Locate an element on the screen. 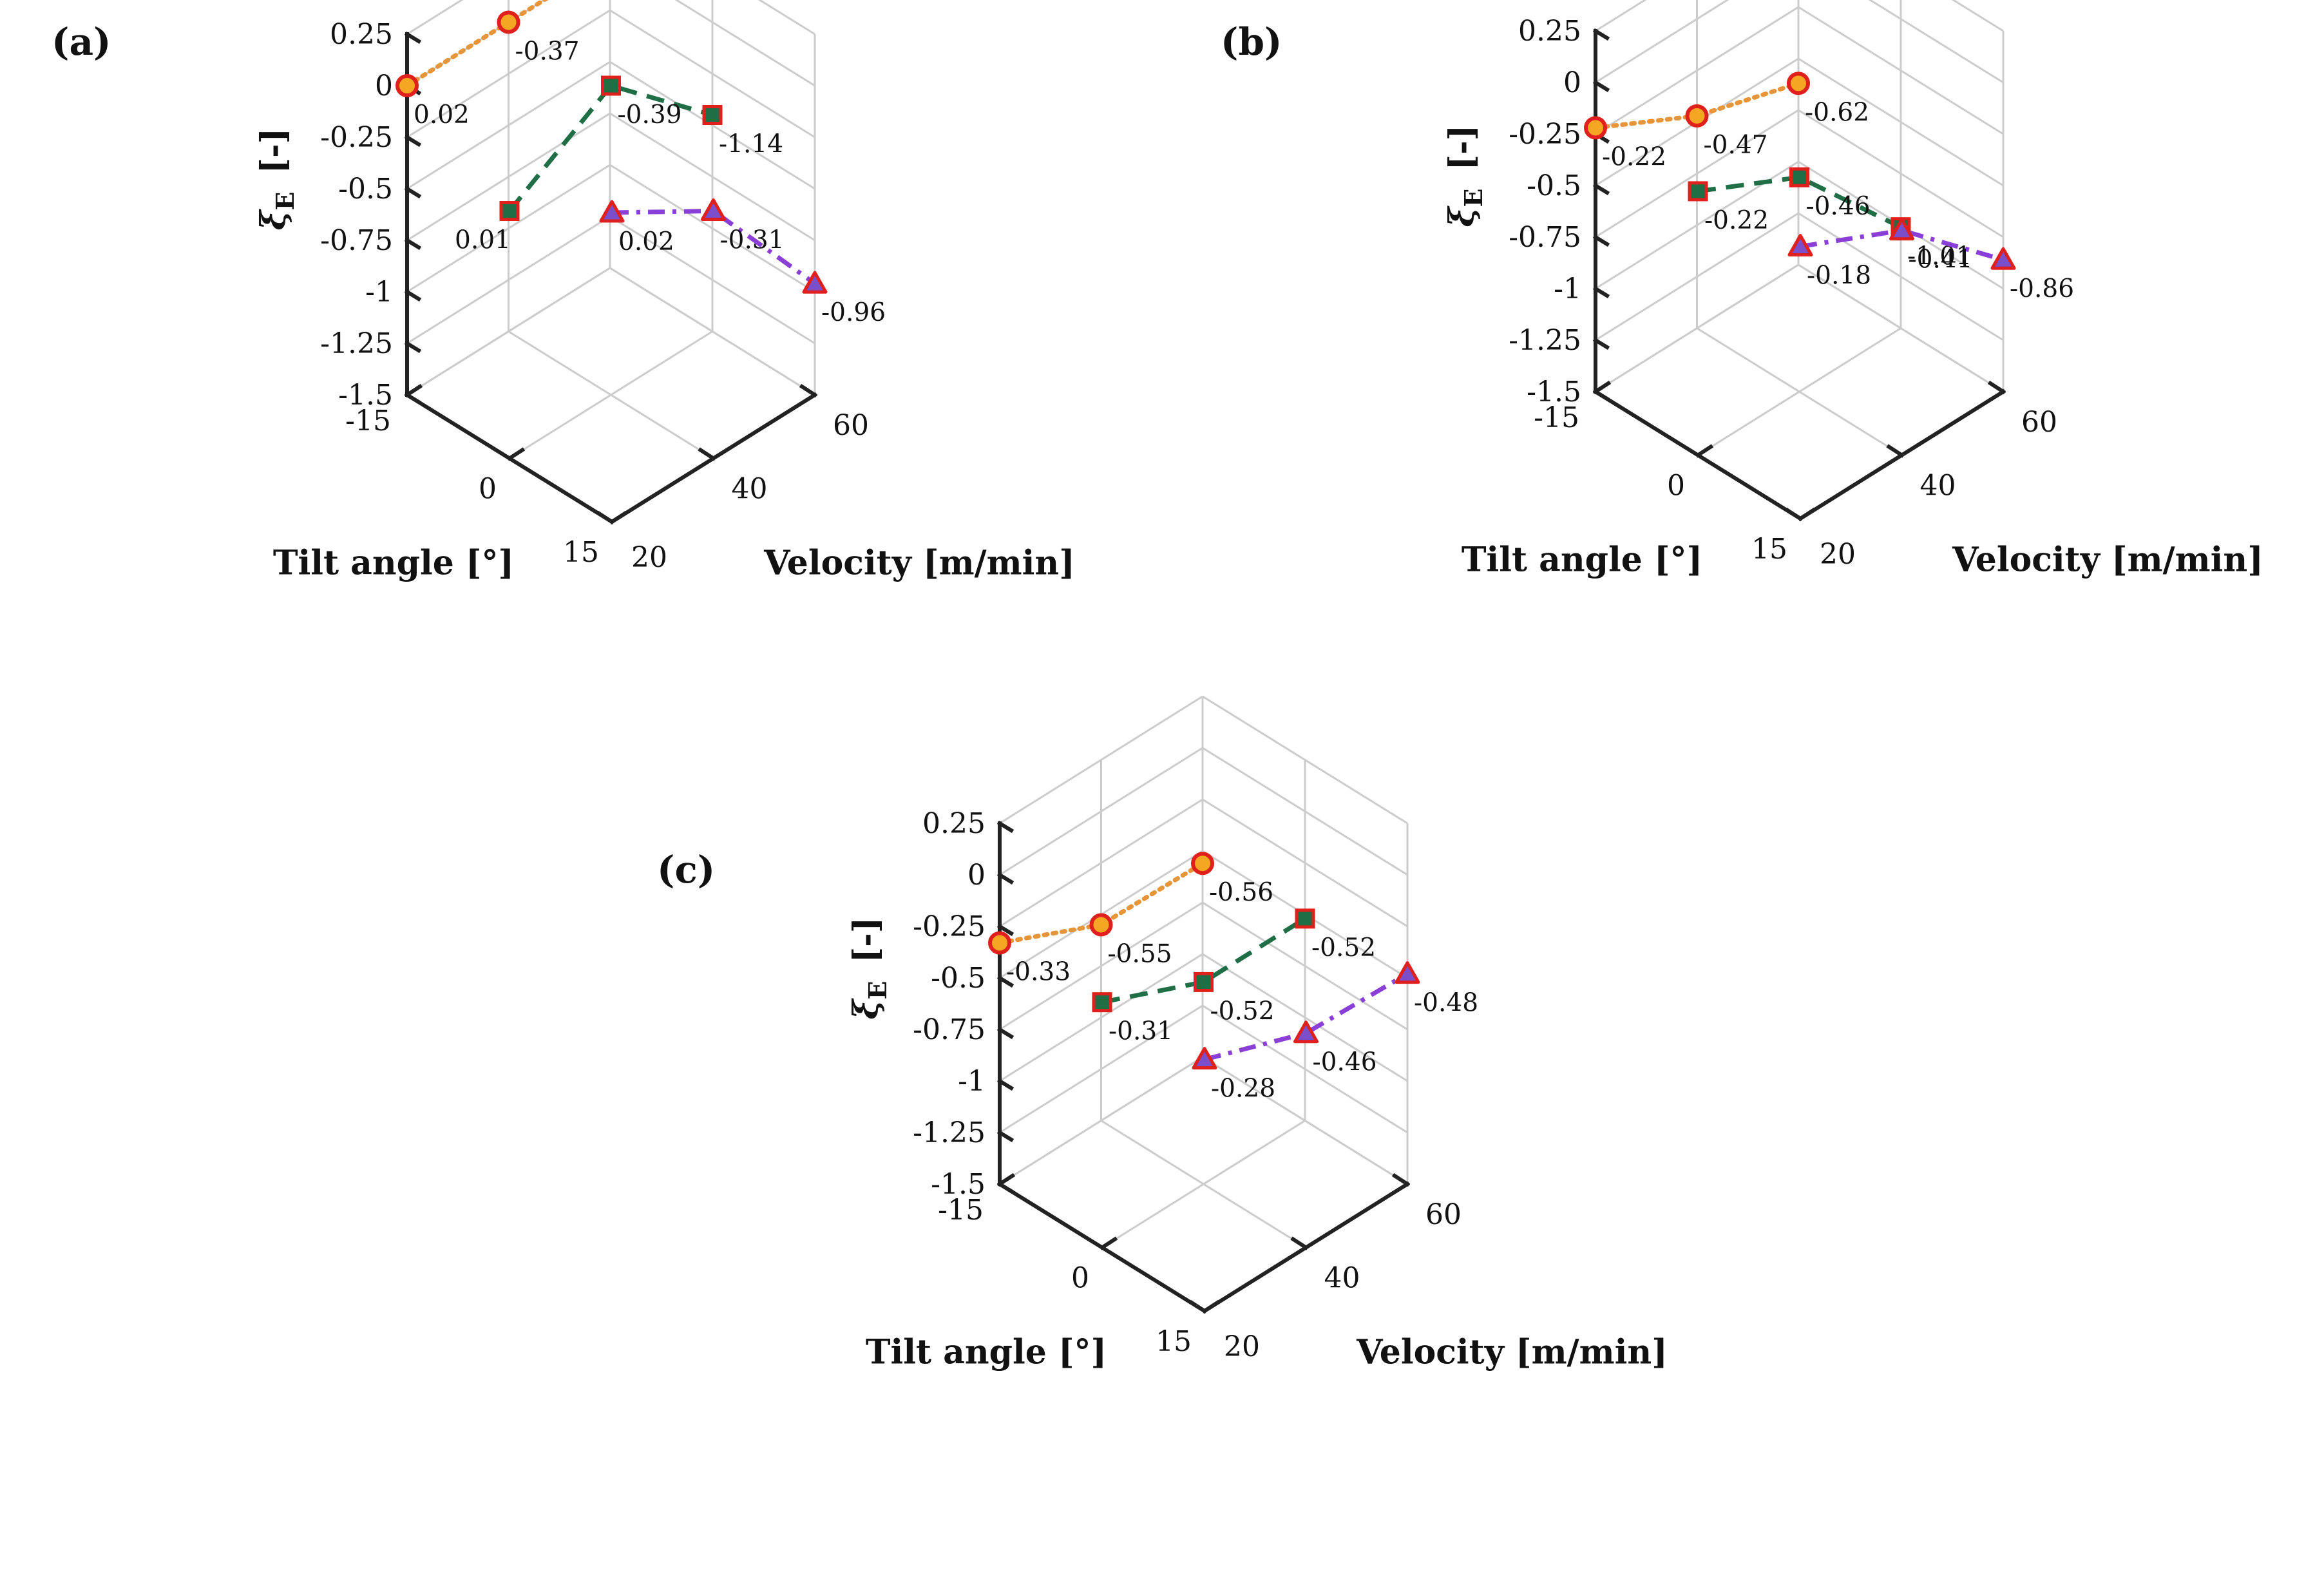 The image size is (2324, 1588). series-dashed: -0.22 -0.46 -1.01 is located at coordinates (1830, 219).